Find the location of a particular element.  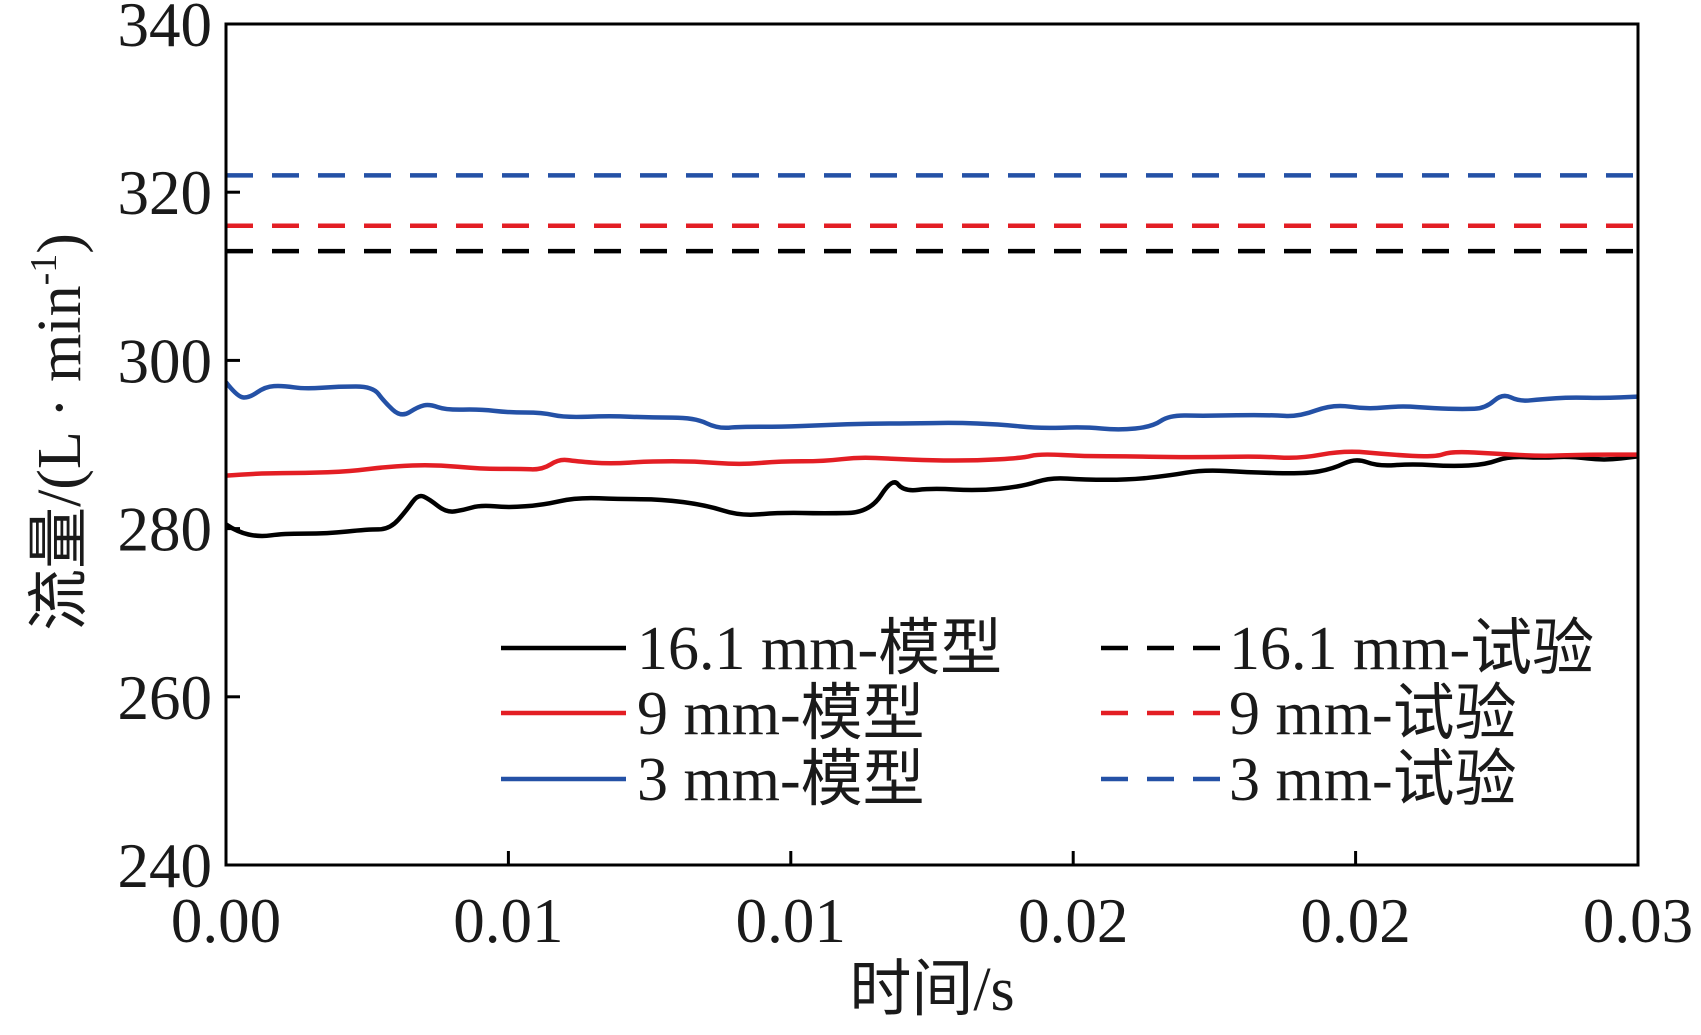

series-line-16-1mm-model is located at coordinates (932, 496).